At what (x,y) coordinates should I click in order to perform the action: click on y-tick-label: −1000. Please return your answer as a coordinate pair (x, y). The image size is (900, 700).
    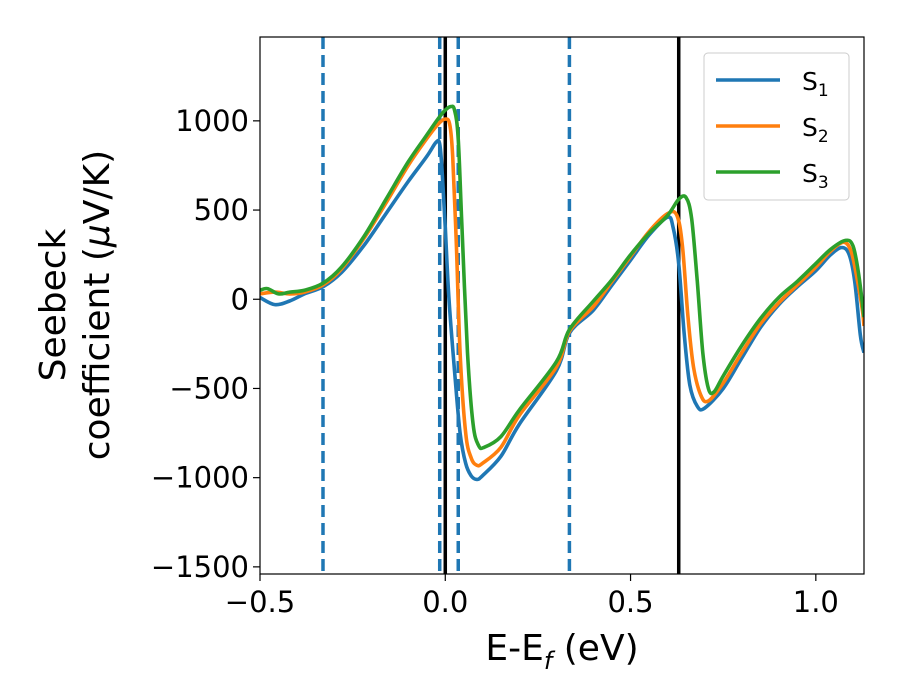
    Looking at the image, I should click on (200, 478).